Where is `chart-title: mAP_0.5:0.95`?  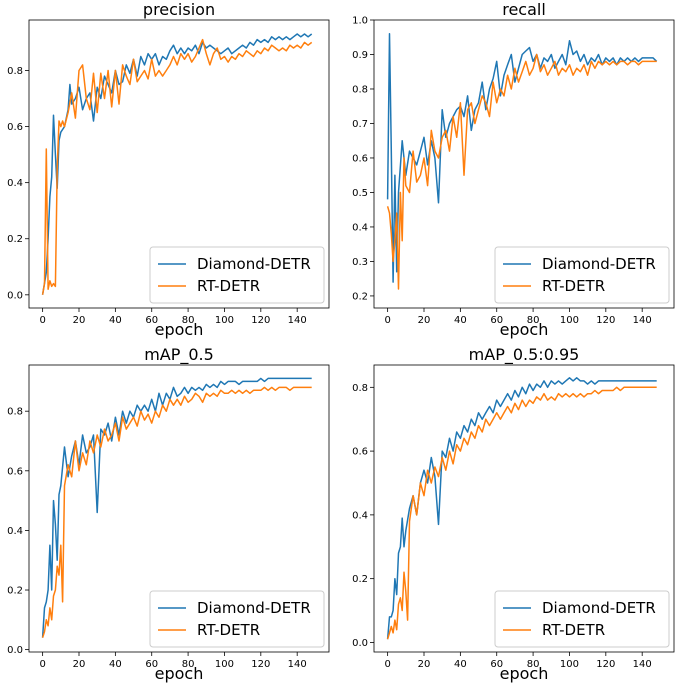
chart-title: mAP_0.5:0.95 is located at coordinates (524, 355).